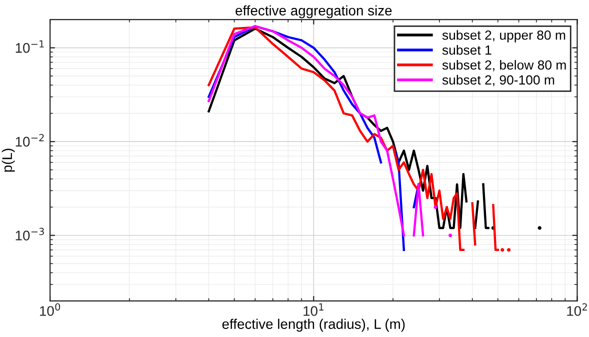 This screenshot has width=589, height=337. I want to click on y-axis-title: p(L), so click(8, 160).